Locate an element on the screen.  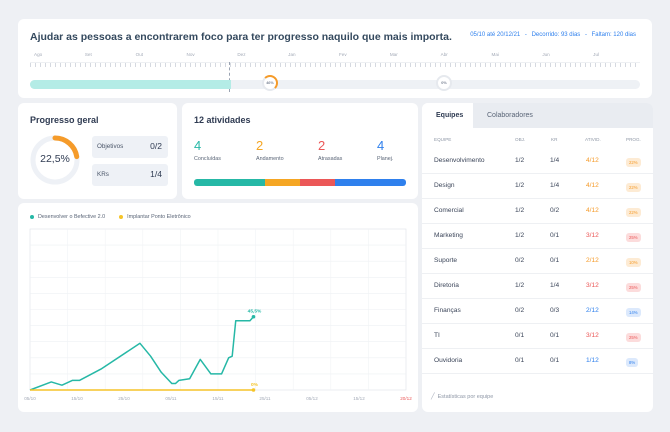
legend-item-series-2: Implantar Ponto Eletrônico is located at coordinates (155, 217).